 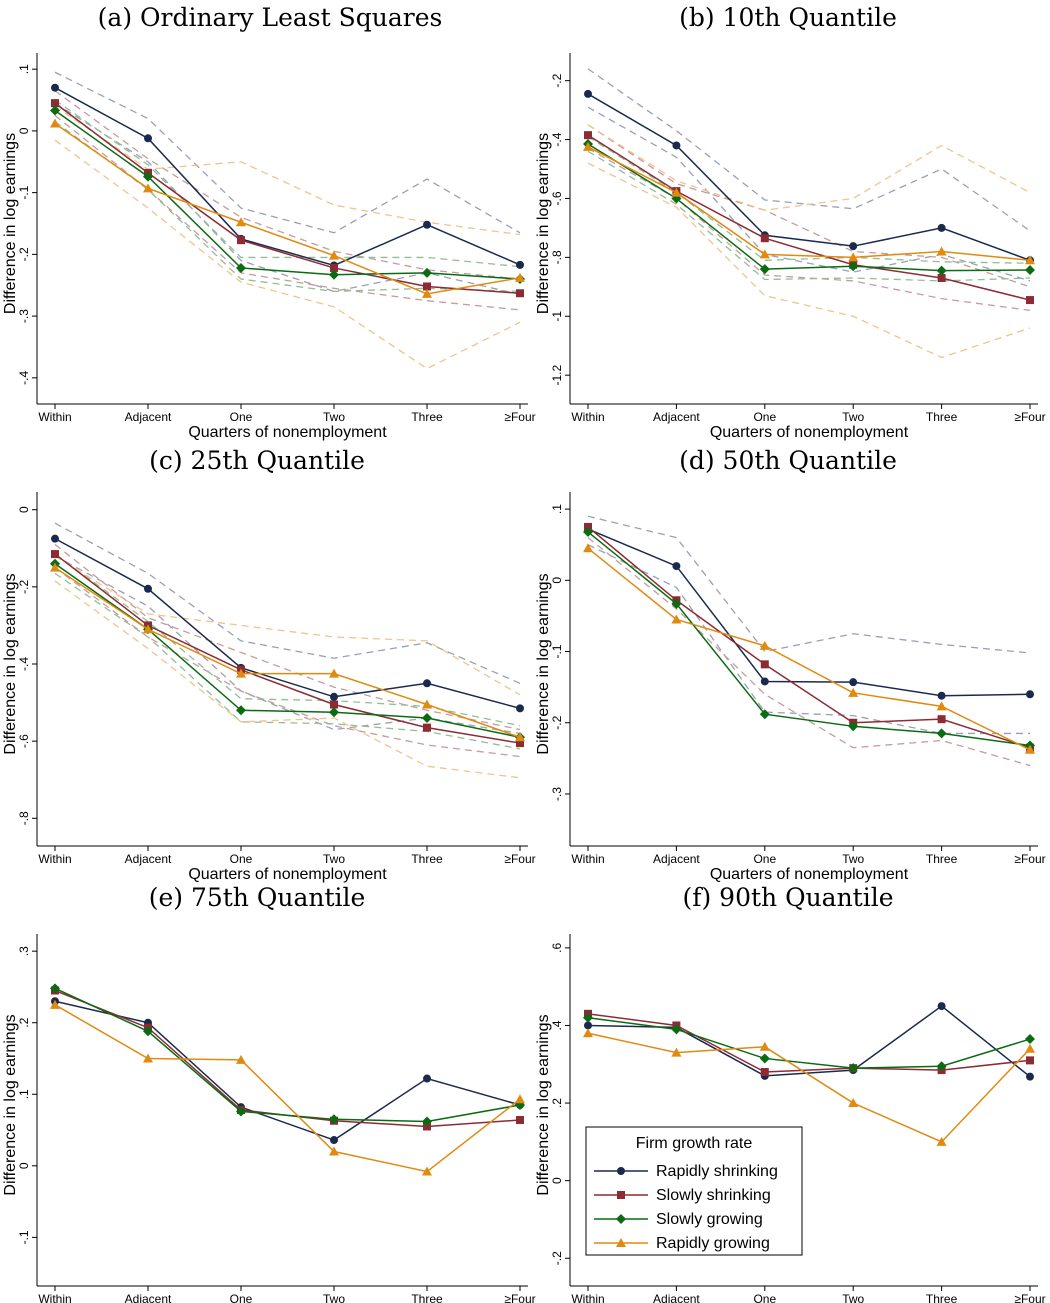 I want to click on y-tick-label: -.2, so click(x=557, y=80).